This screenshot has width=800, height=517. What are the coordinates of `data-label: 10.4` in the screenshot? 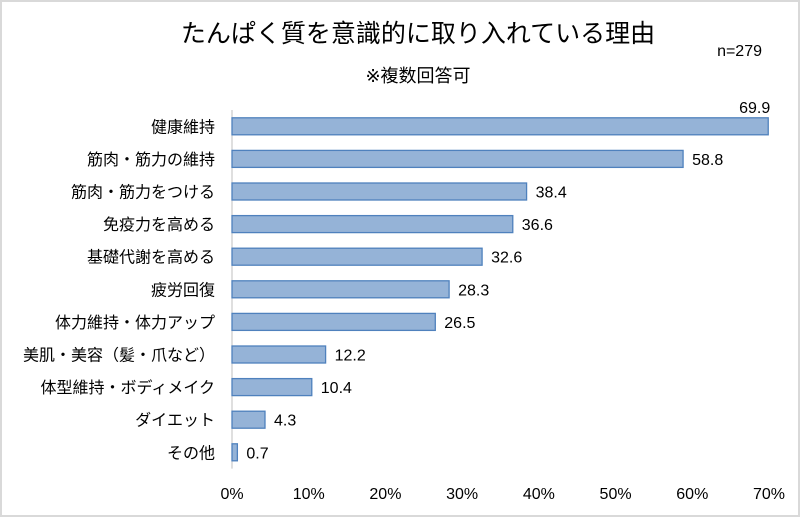 It's located at (336, 388).